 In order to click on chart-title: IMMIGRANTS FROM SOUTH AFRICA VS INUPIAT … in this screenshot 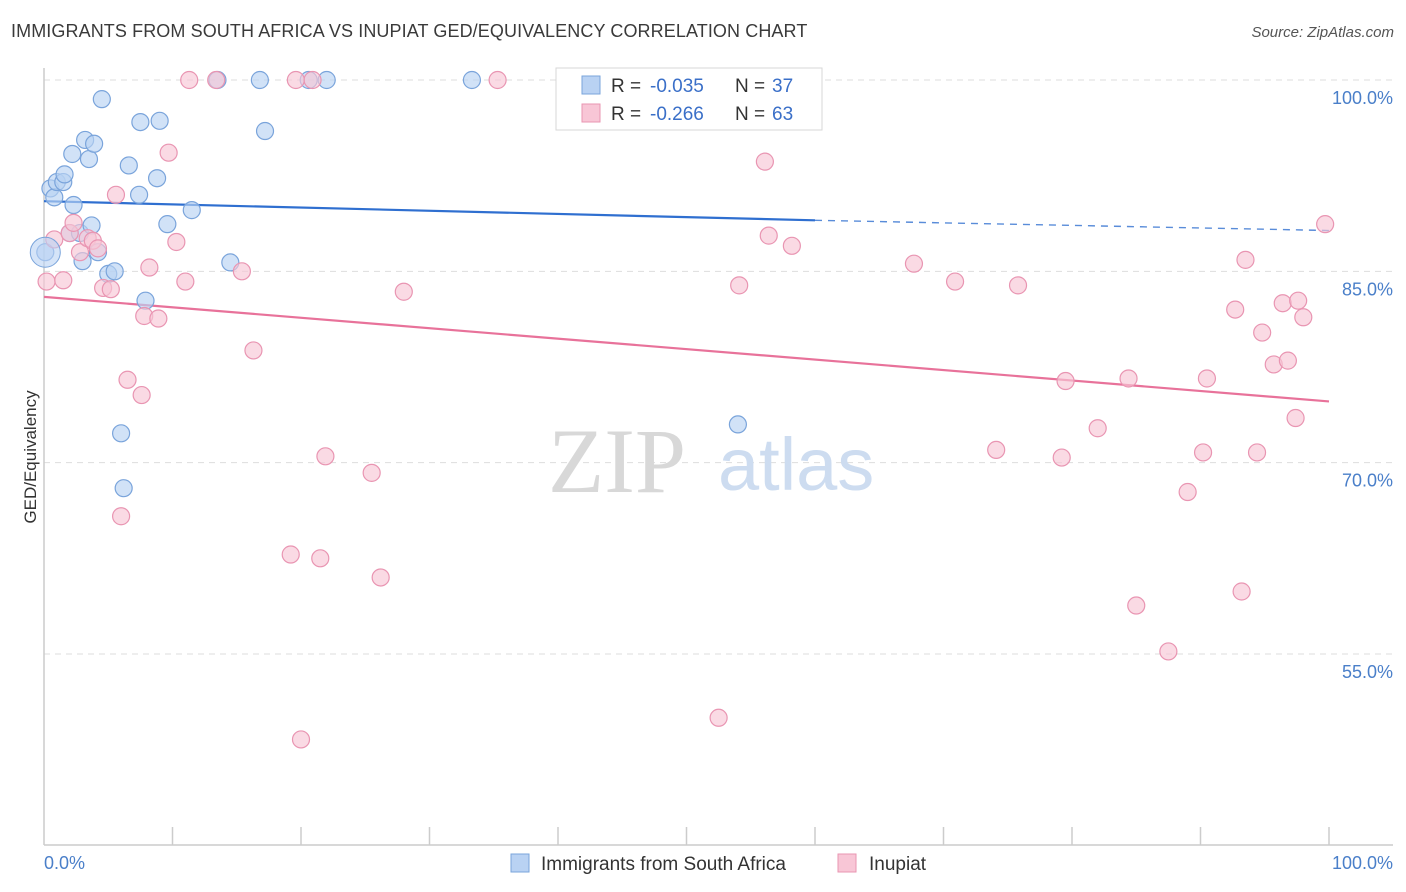, I will do `click(409, 31)`.